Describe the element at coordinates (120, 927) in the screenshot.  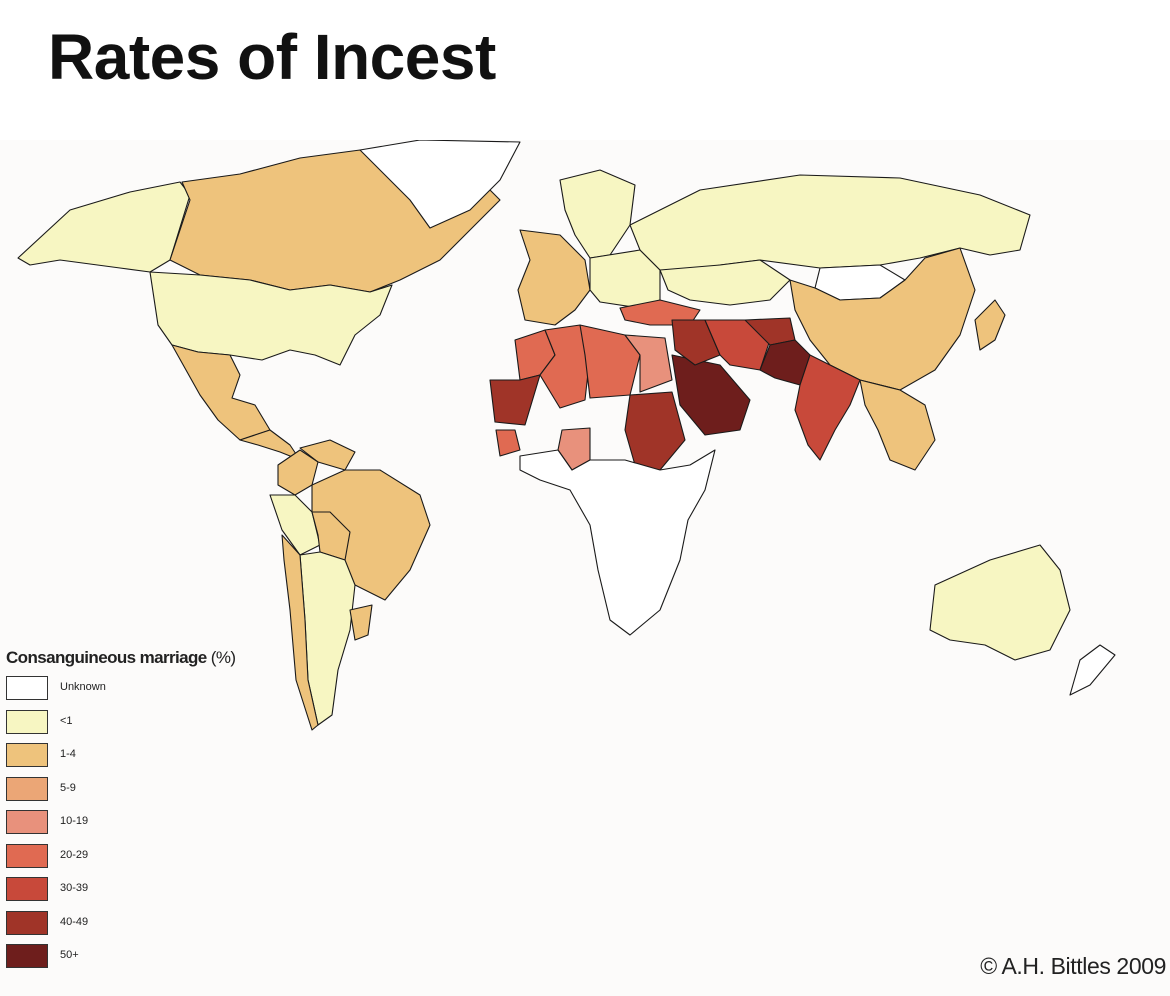
I see `legend-item: 40-49` at that location.